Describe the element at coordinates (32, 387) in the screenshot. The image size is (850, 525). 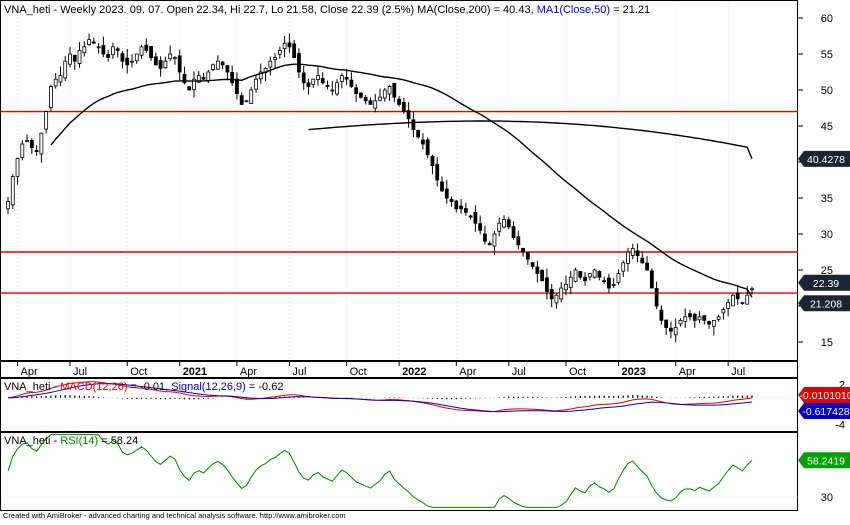
I see `pane-title-part: VNA_heti -` at that location.